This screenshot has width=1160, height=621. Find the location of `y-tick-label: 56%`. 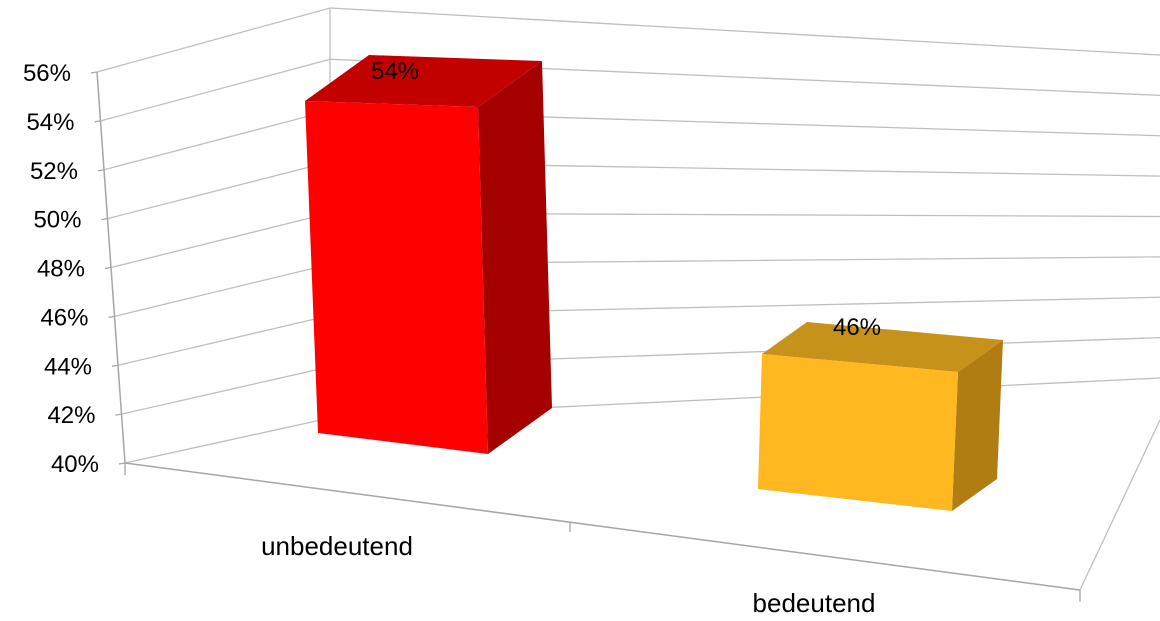

y-tick-label: 56% is located at coordinates (47, 73).